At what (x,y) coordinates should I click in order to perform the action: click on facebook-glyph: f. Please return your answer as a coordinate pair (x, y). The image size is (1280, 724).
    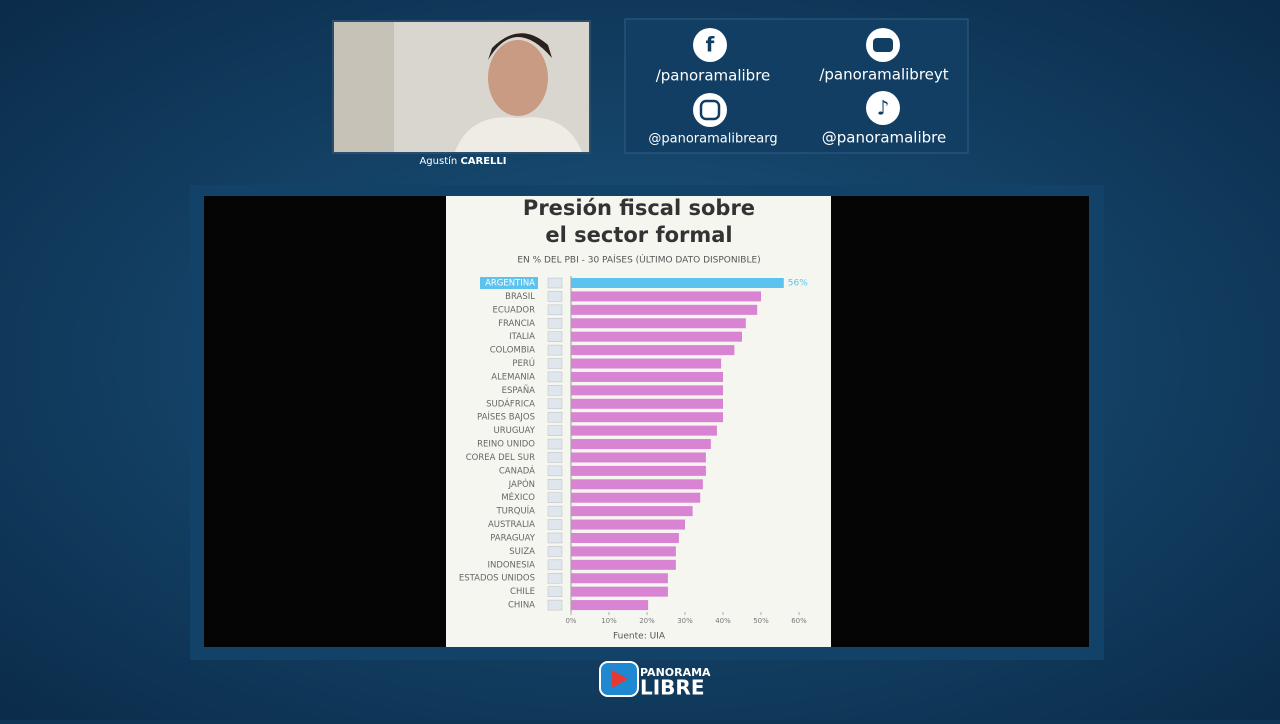
    Looking at the image, I should click on (710, 45).